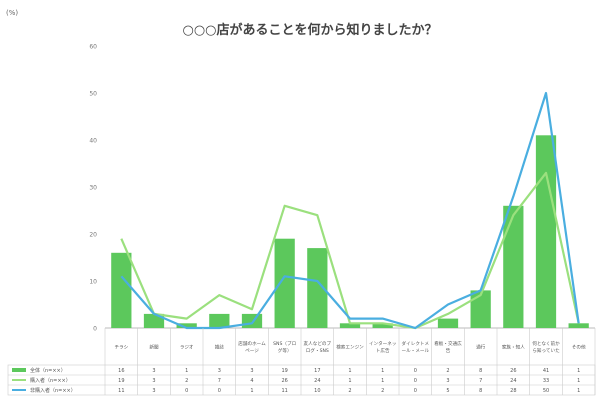 This screenshot has height=413, width=604. I want to click on category-label-9: インターネット広告, so click(383, 347).